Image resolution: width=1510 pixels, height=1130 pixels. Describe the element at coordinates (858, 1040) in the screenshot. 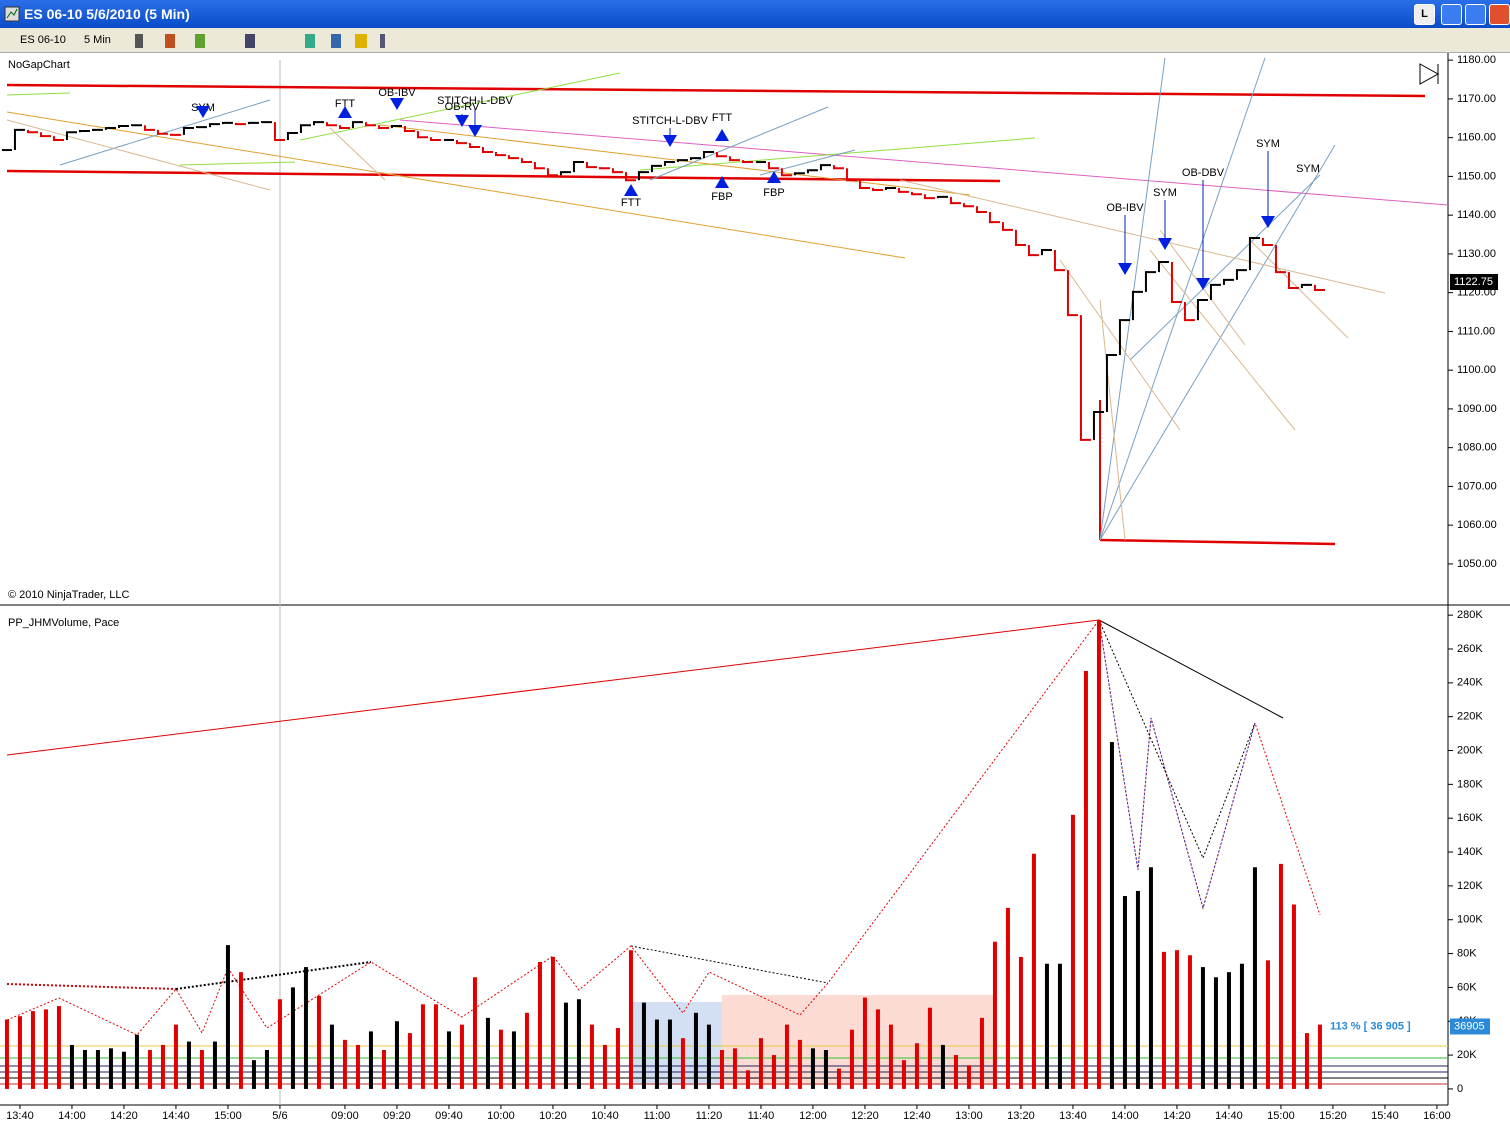

I see `shaded-zone` at that location.